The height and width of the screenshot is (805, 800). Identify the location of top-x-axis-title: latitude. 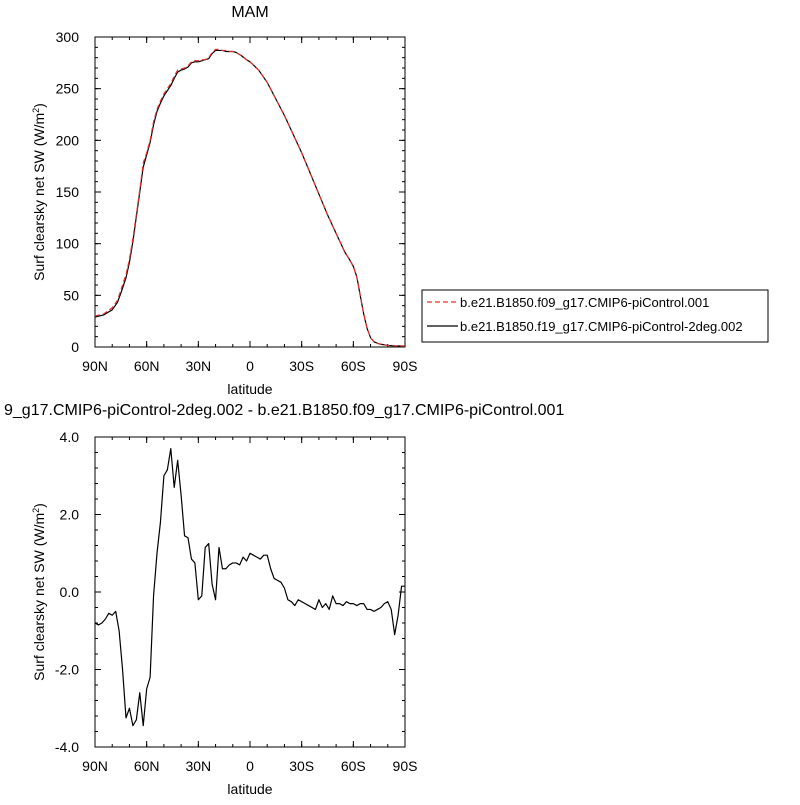
(249, 389).